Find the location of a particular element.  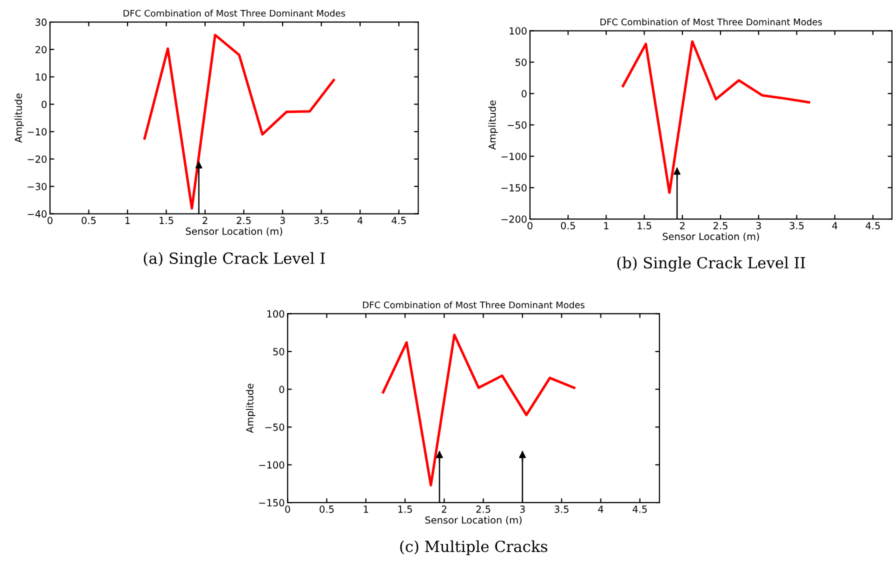

y-tick-label: 20 is located at coordinates (41, 50).